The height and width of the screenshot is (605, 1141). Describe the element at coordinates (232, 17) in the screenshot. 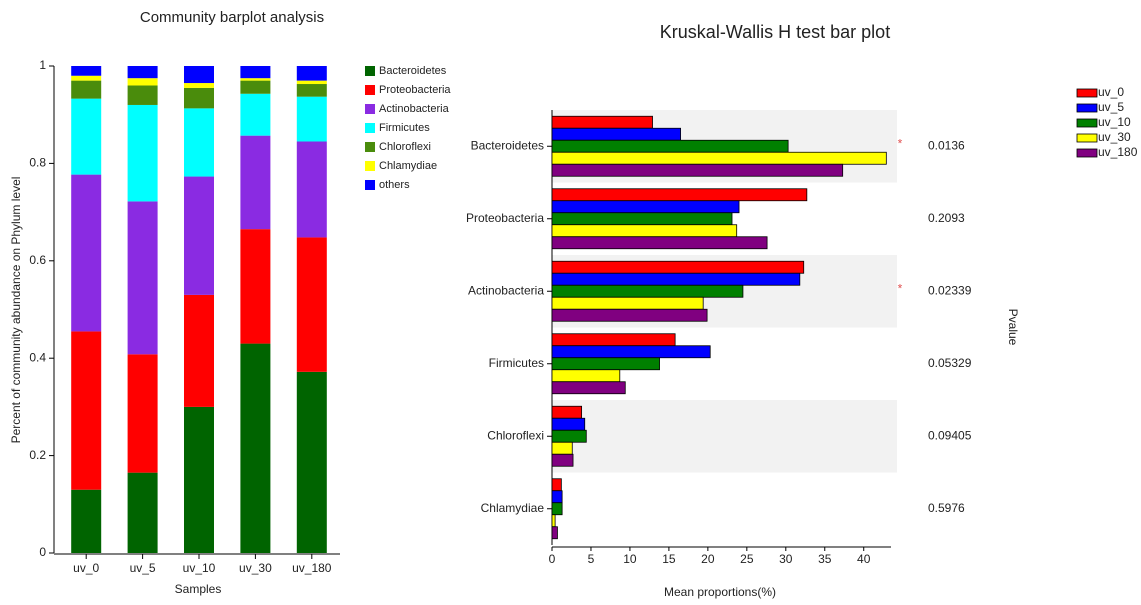

I see `chart-title: Community barplot analysis` at that location.